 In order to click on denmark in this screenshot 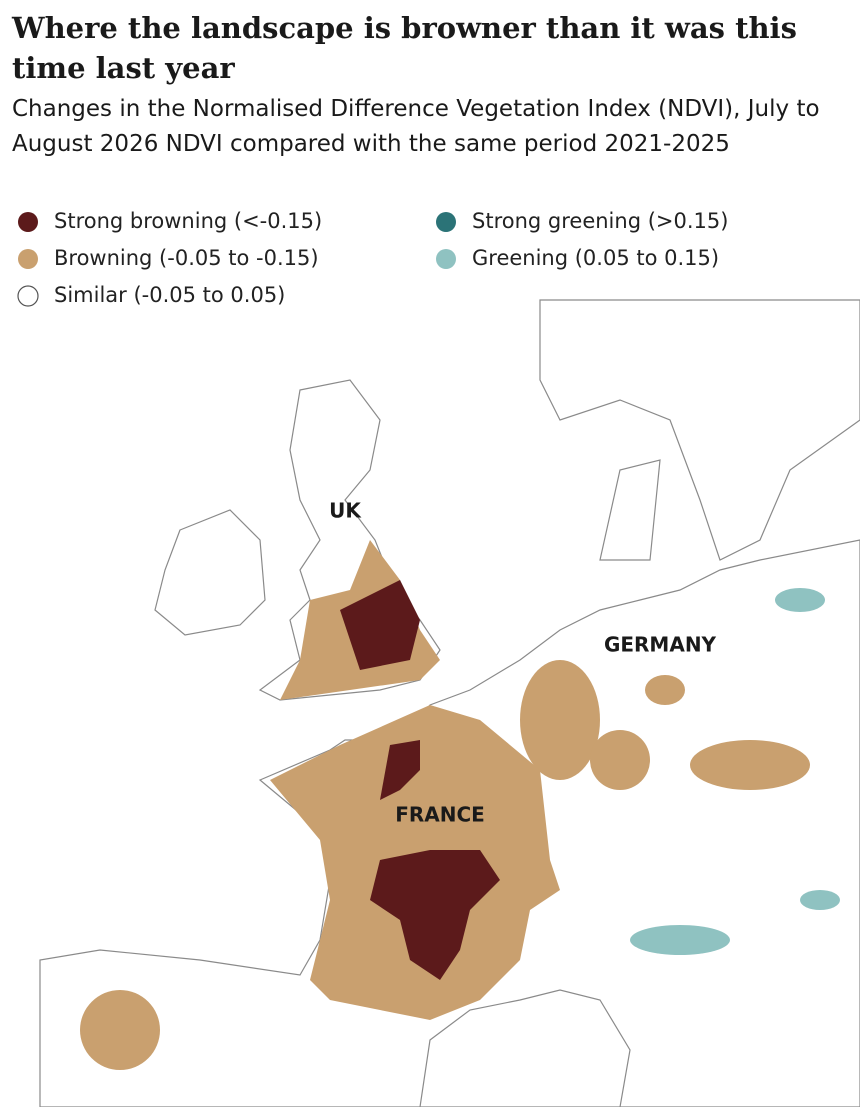, I will do `click(630, 510)`.